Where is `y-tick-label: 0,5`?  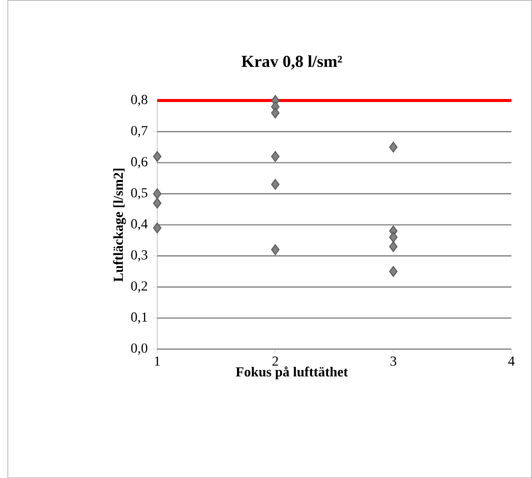
y-tick-label: 0,5 is located at coordinates (139, 194).